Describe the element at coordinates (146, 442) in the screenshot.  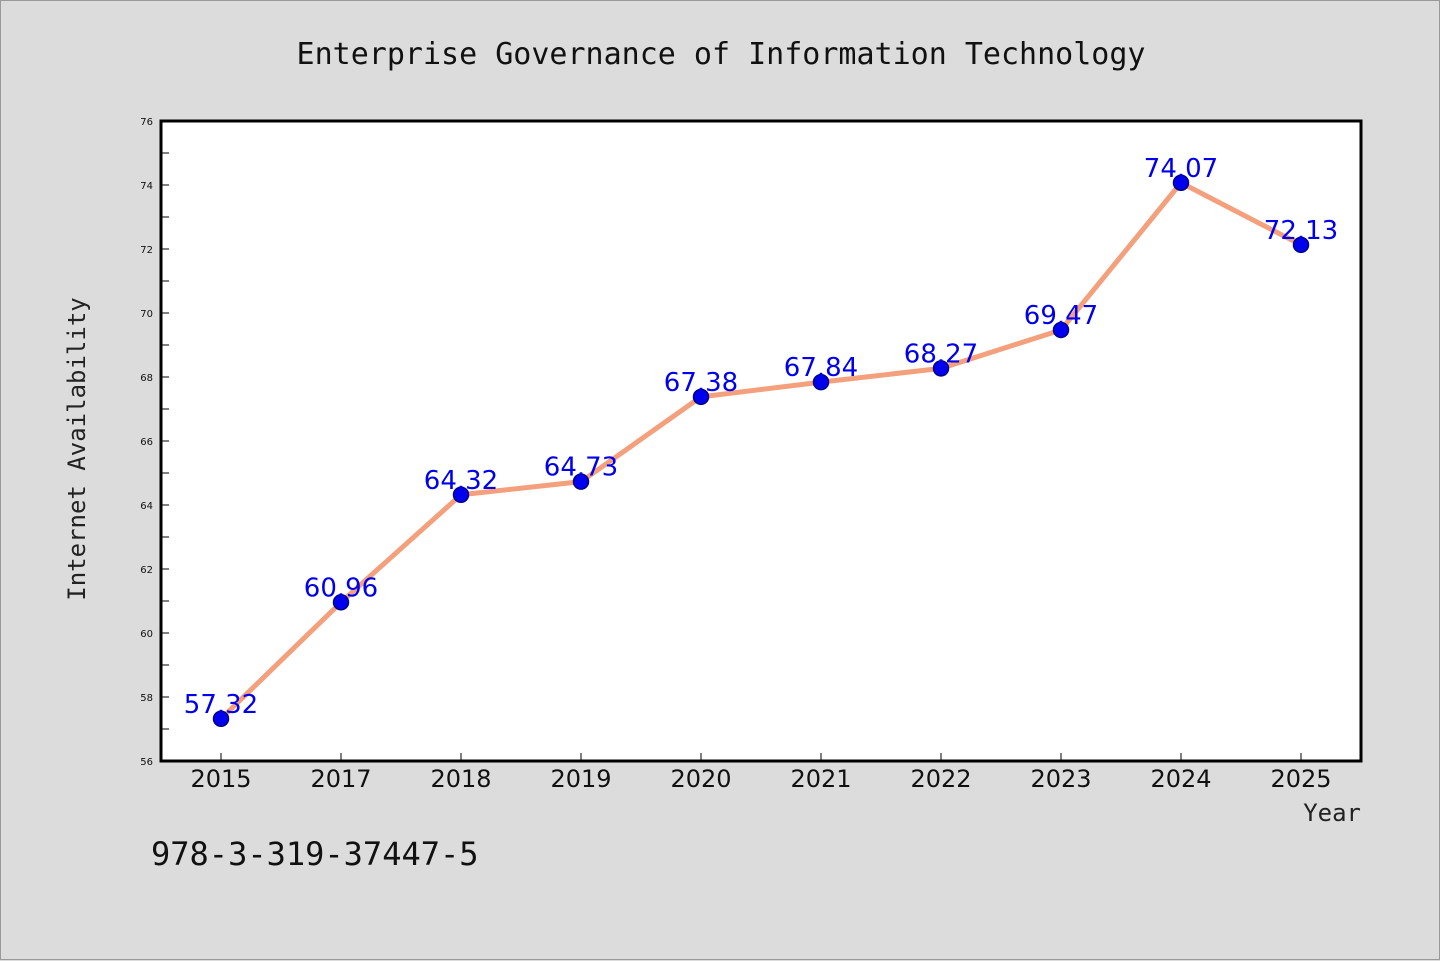
I see `y-tick-label: 66` at that location.